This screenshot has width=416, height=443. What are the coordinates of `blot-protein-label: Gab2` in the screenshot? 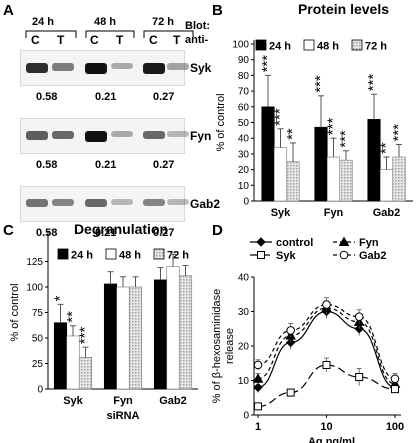 It's located at (205, 204).